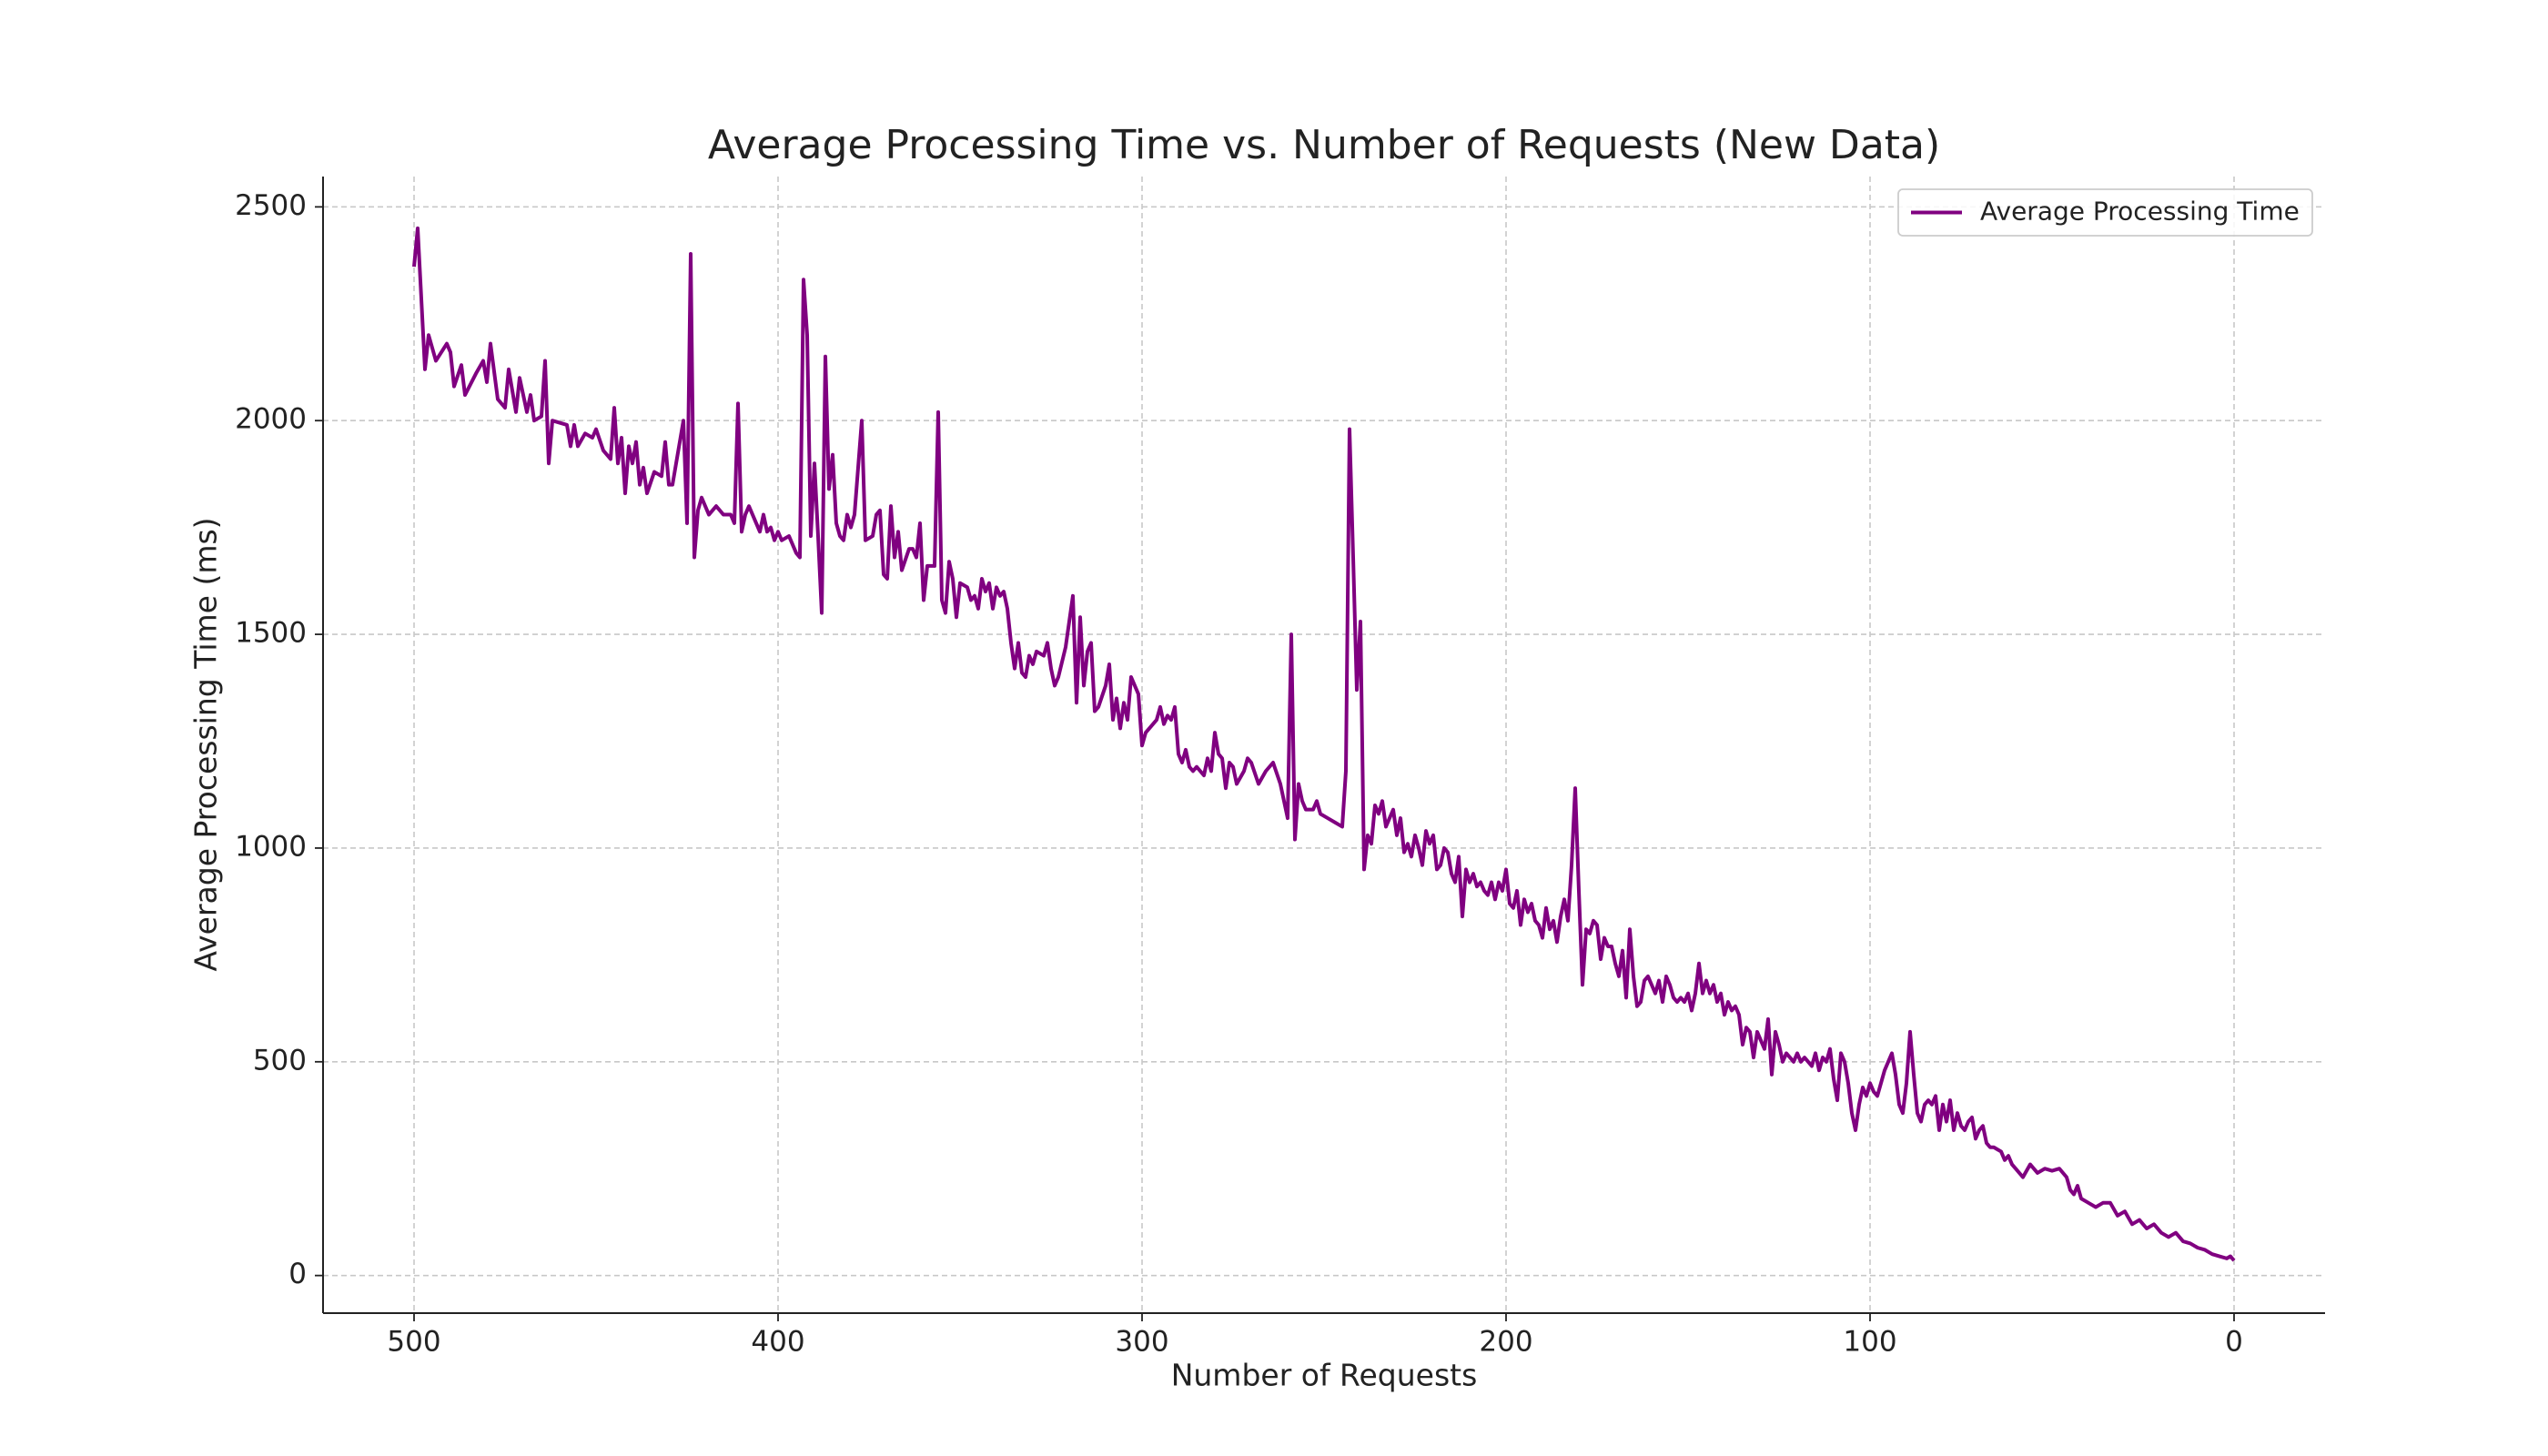 Image resolution: width=2548 pixels, height=1456 pixels. What do you see at coordinates (1506, 1343) in the screenshot?
I see `x-tick-label: 200` at bounding box center [1506, 1343].